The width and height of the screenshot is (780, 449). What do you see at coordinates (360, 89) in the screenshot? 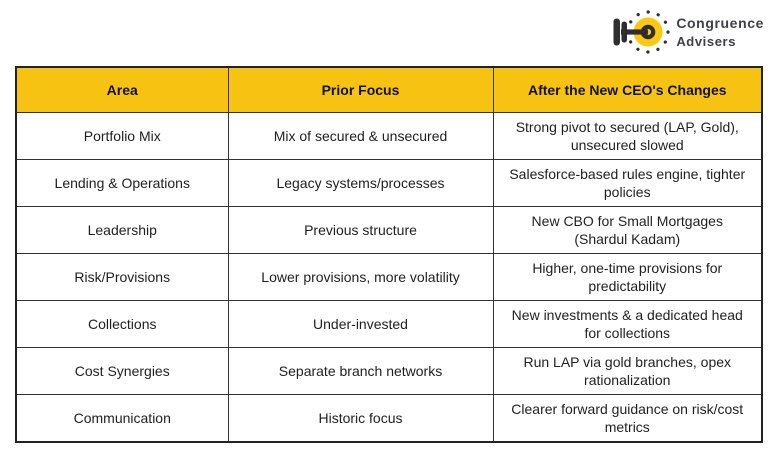
I see `header-prior-focus: Prior Focus` at bounding box center [360, 89].